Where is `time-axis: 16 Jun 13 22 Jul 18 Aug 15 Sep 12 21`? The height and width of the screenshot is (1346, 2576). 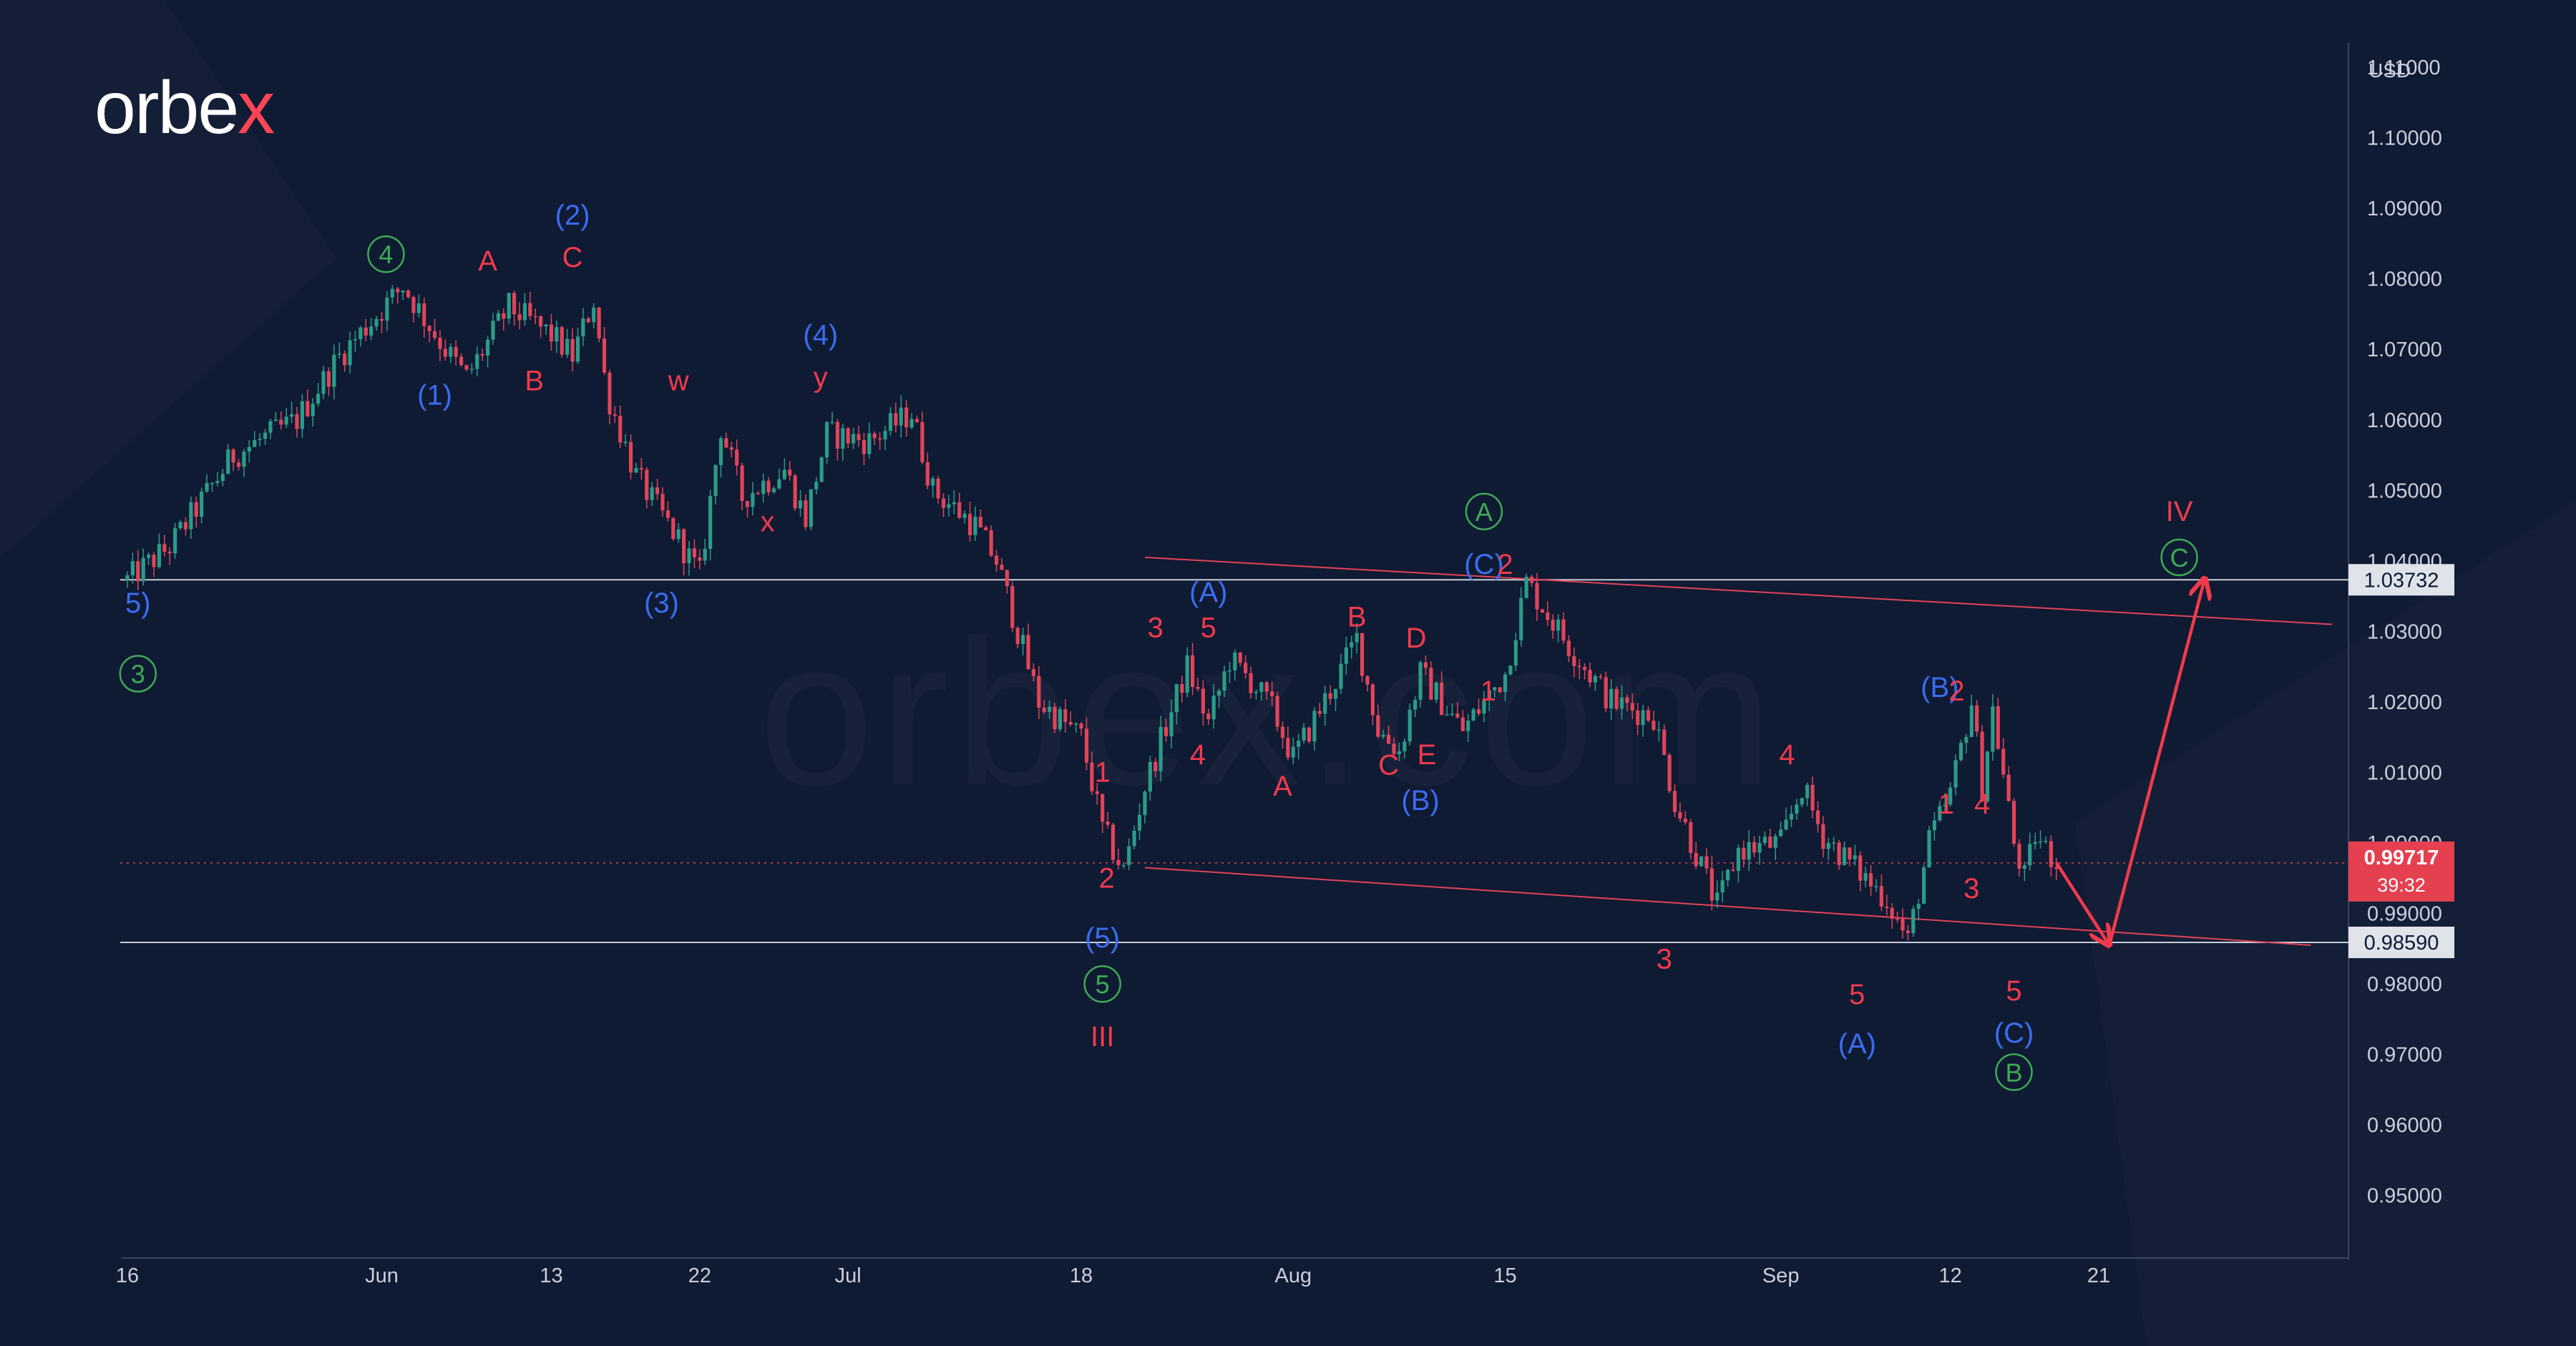
time-axis: 16 Jun 13 22 Jul 18 Aug 15 Sep 12 21 is located at coordinates (1113, 1275).